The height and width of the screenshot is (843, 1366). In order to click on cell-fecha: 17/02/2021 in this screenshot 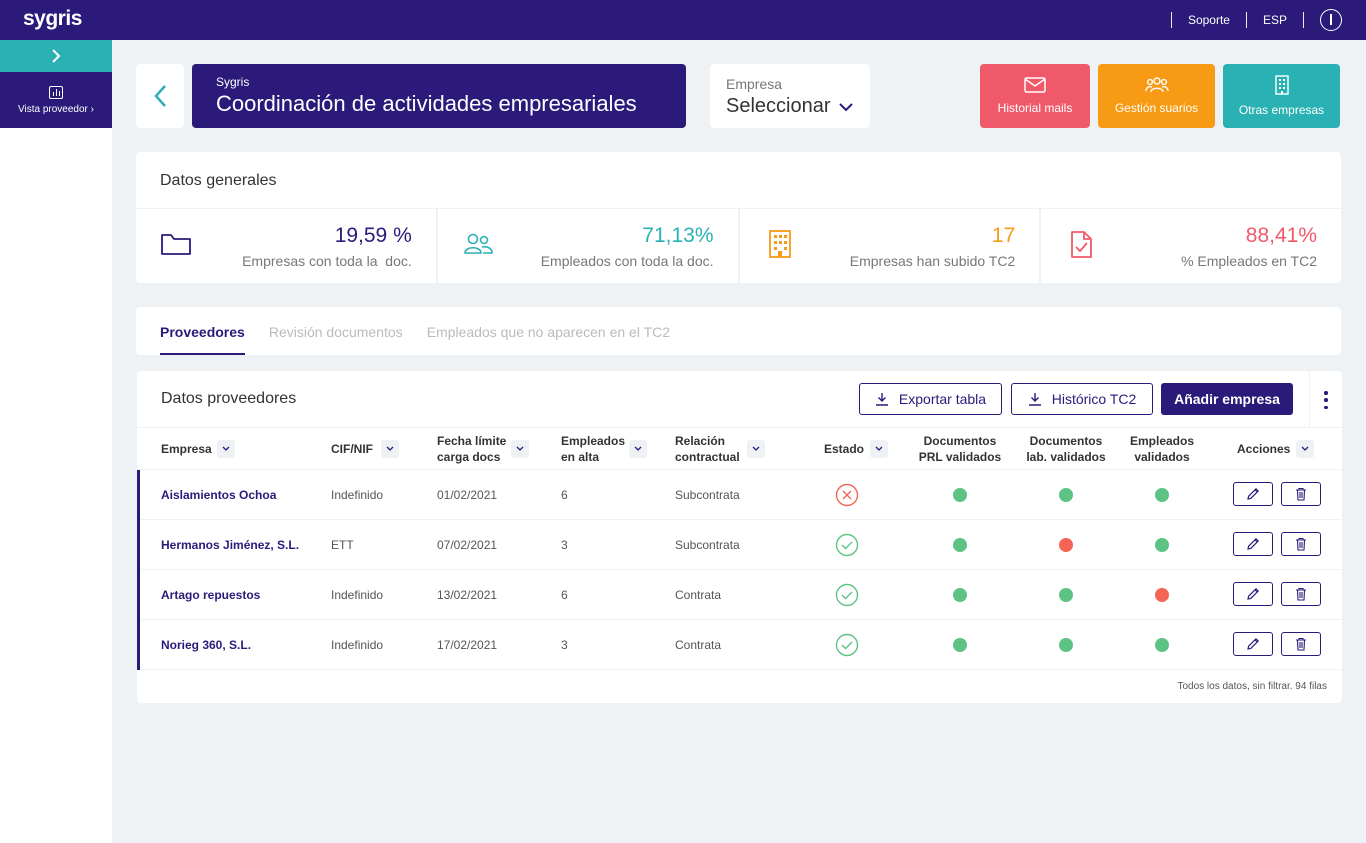, I will do `click(467, 645)`.